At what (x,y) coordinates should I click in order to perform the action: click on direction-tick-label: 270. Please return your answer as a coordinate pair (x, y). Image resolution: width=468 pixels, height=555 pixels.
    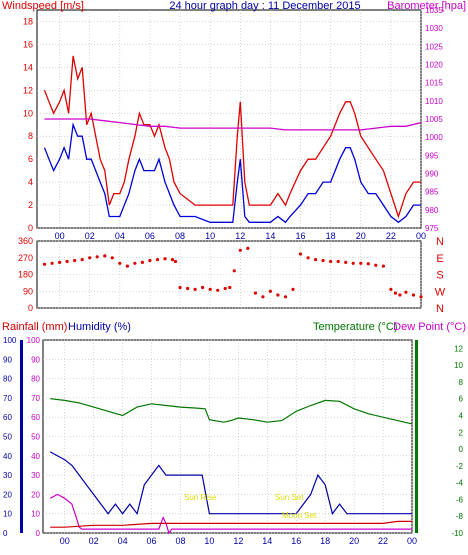
    Looking at the image, I should click on (25, 258).